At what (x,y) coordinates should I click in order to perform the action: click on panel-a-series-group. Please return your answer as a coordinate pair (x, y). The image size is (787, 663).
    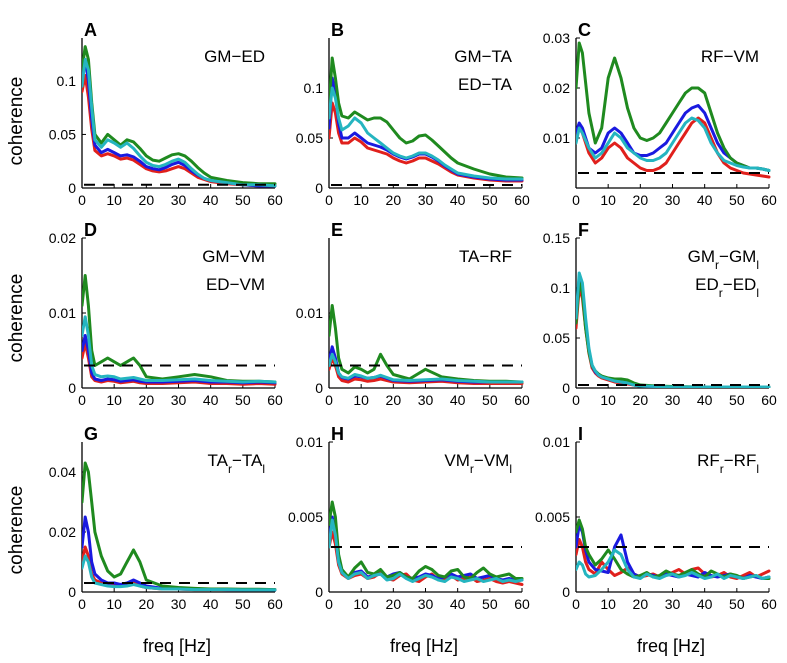
    Looking at the image, I should click on (179, 116).